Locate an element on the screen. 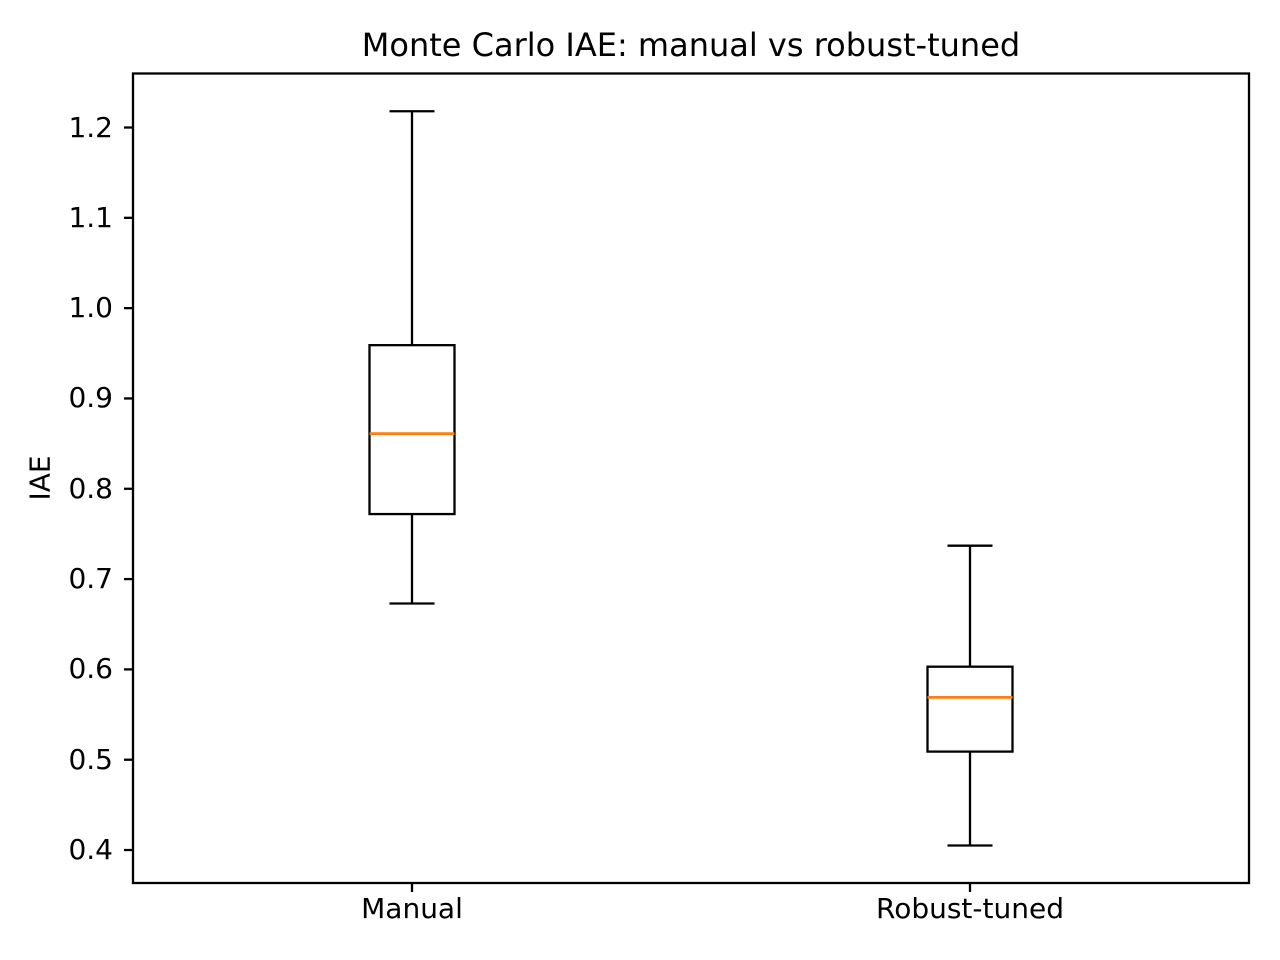  y-tick-label: 0.7 is located at coordinates (90, 579).